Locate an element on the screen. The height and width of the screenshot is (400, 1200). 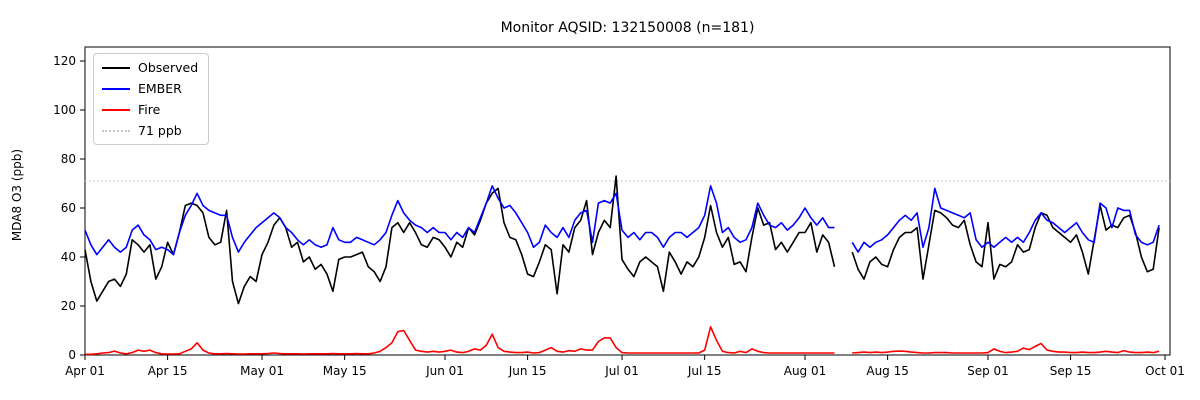
legend-label-fire: Fire is located at coordinates (149, 109).